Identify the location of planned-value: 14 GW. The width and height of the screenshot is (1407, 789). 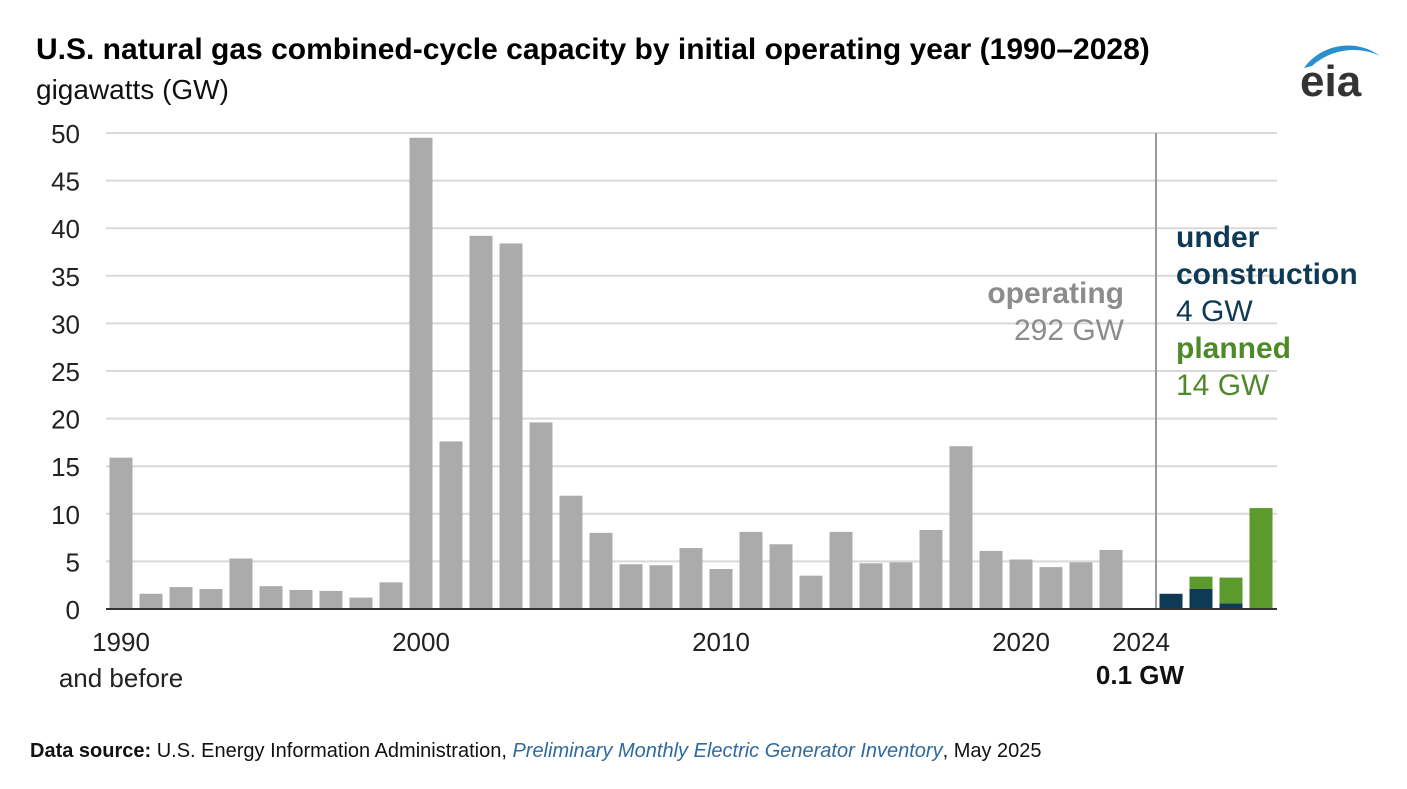
(1223, 385).